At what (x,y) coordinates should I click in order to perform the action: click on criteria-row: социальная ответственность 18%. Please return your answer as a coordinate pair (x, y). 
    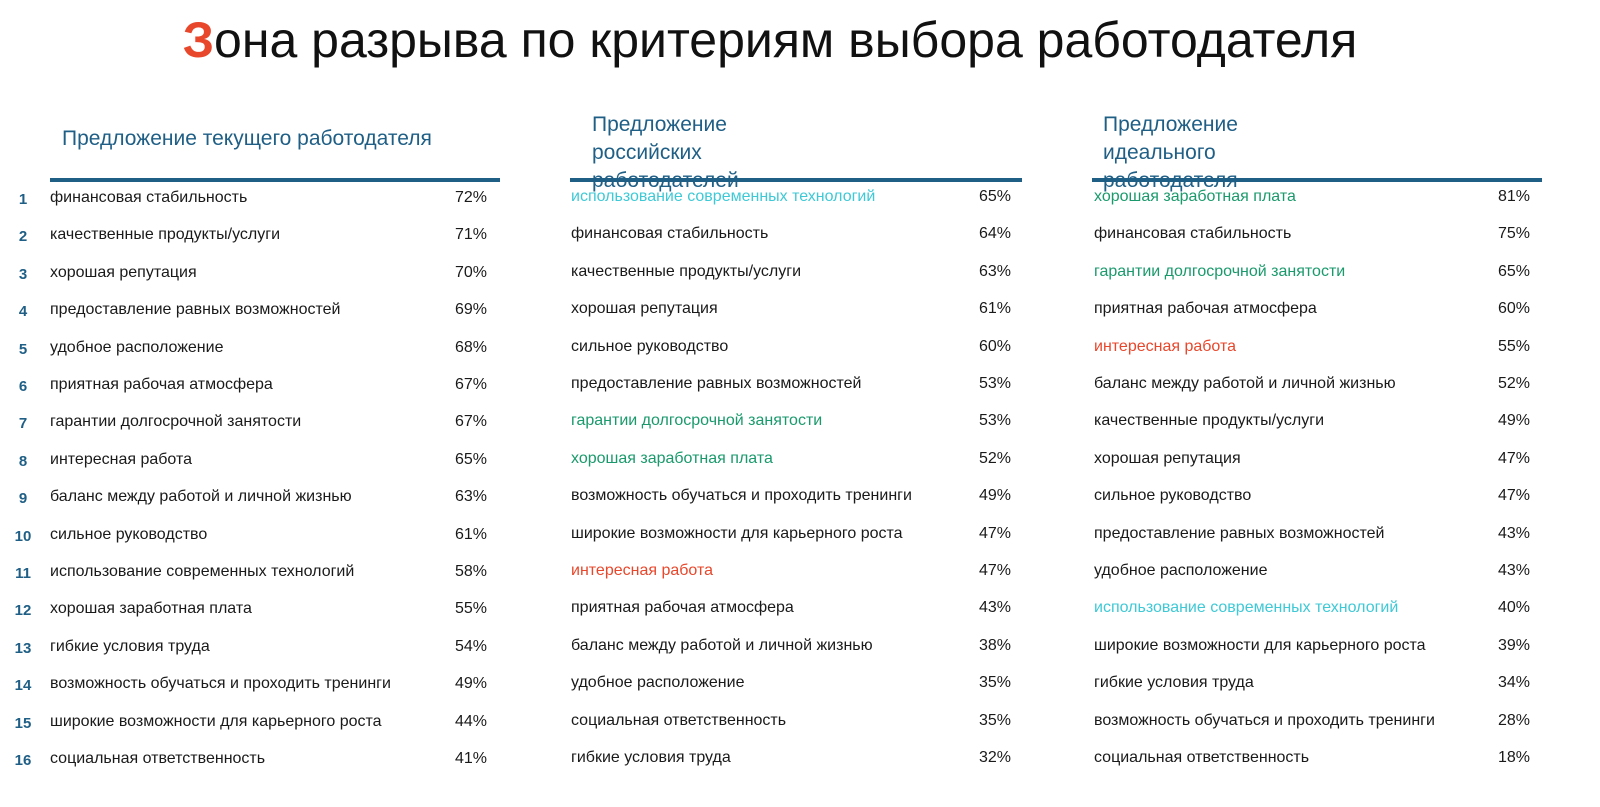
    Looking at the image, I should click on (1322, 758).